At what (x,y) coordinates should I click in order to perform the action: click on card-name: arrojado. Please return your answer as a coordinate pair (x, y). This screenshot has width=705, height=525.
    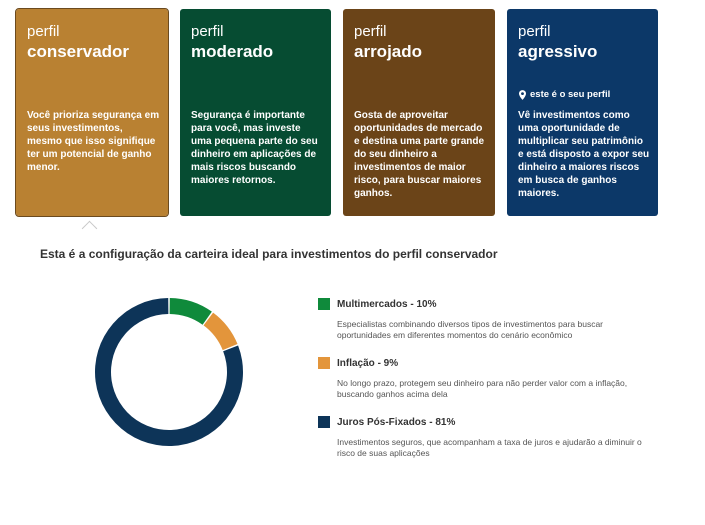
    Looking at the image, I should click on (388, 51).